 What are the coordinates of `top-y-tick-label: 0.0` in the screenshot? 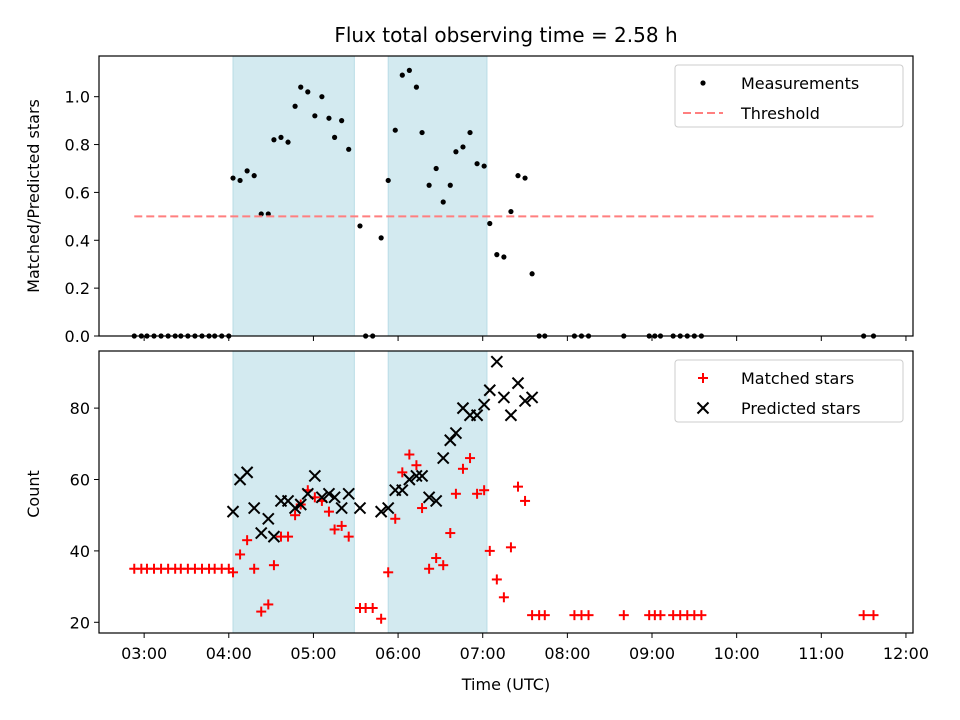 It's located at (77, 336).